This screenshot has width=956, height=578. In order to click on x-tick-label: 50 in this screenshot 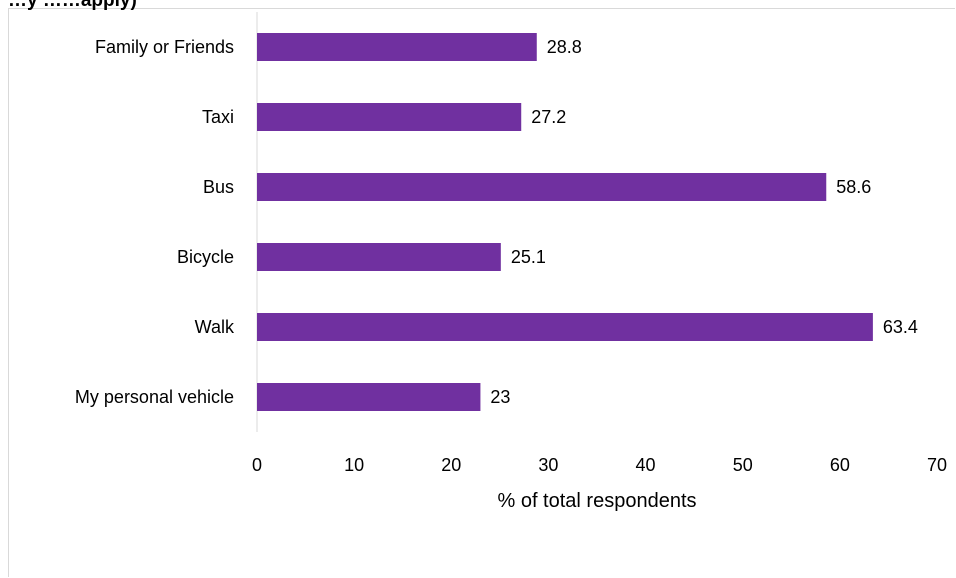, I will do `click(743, 465)`.